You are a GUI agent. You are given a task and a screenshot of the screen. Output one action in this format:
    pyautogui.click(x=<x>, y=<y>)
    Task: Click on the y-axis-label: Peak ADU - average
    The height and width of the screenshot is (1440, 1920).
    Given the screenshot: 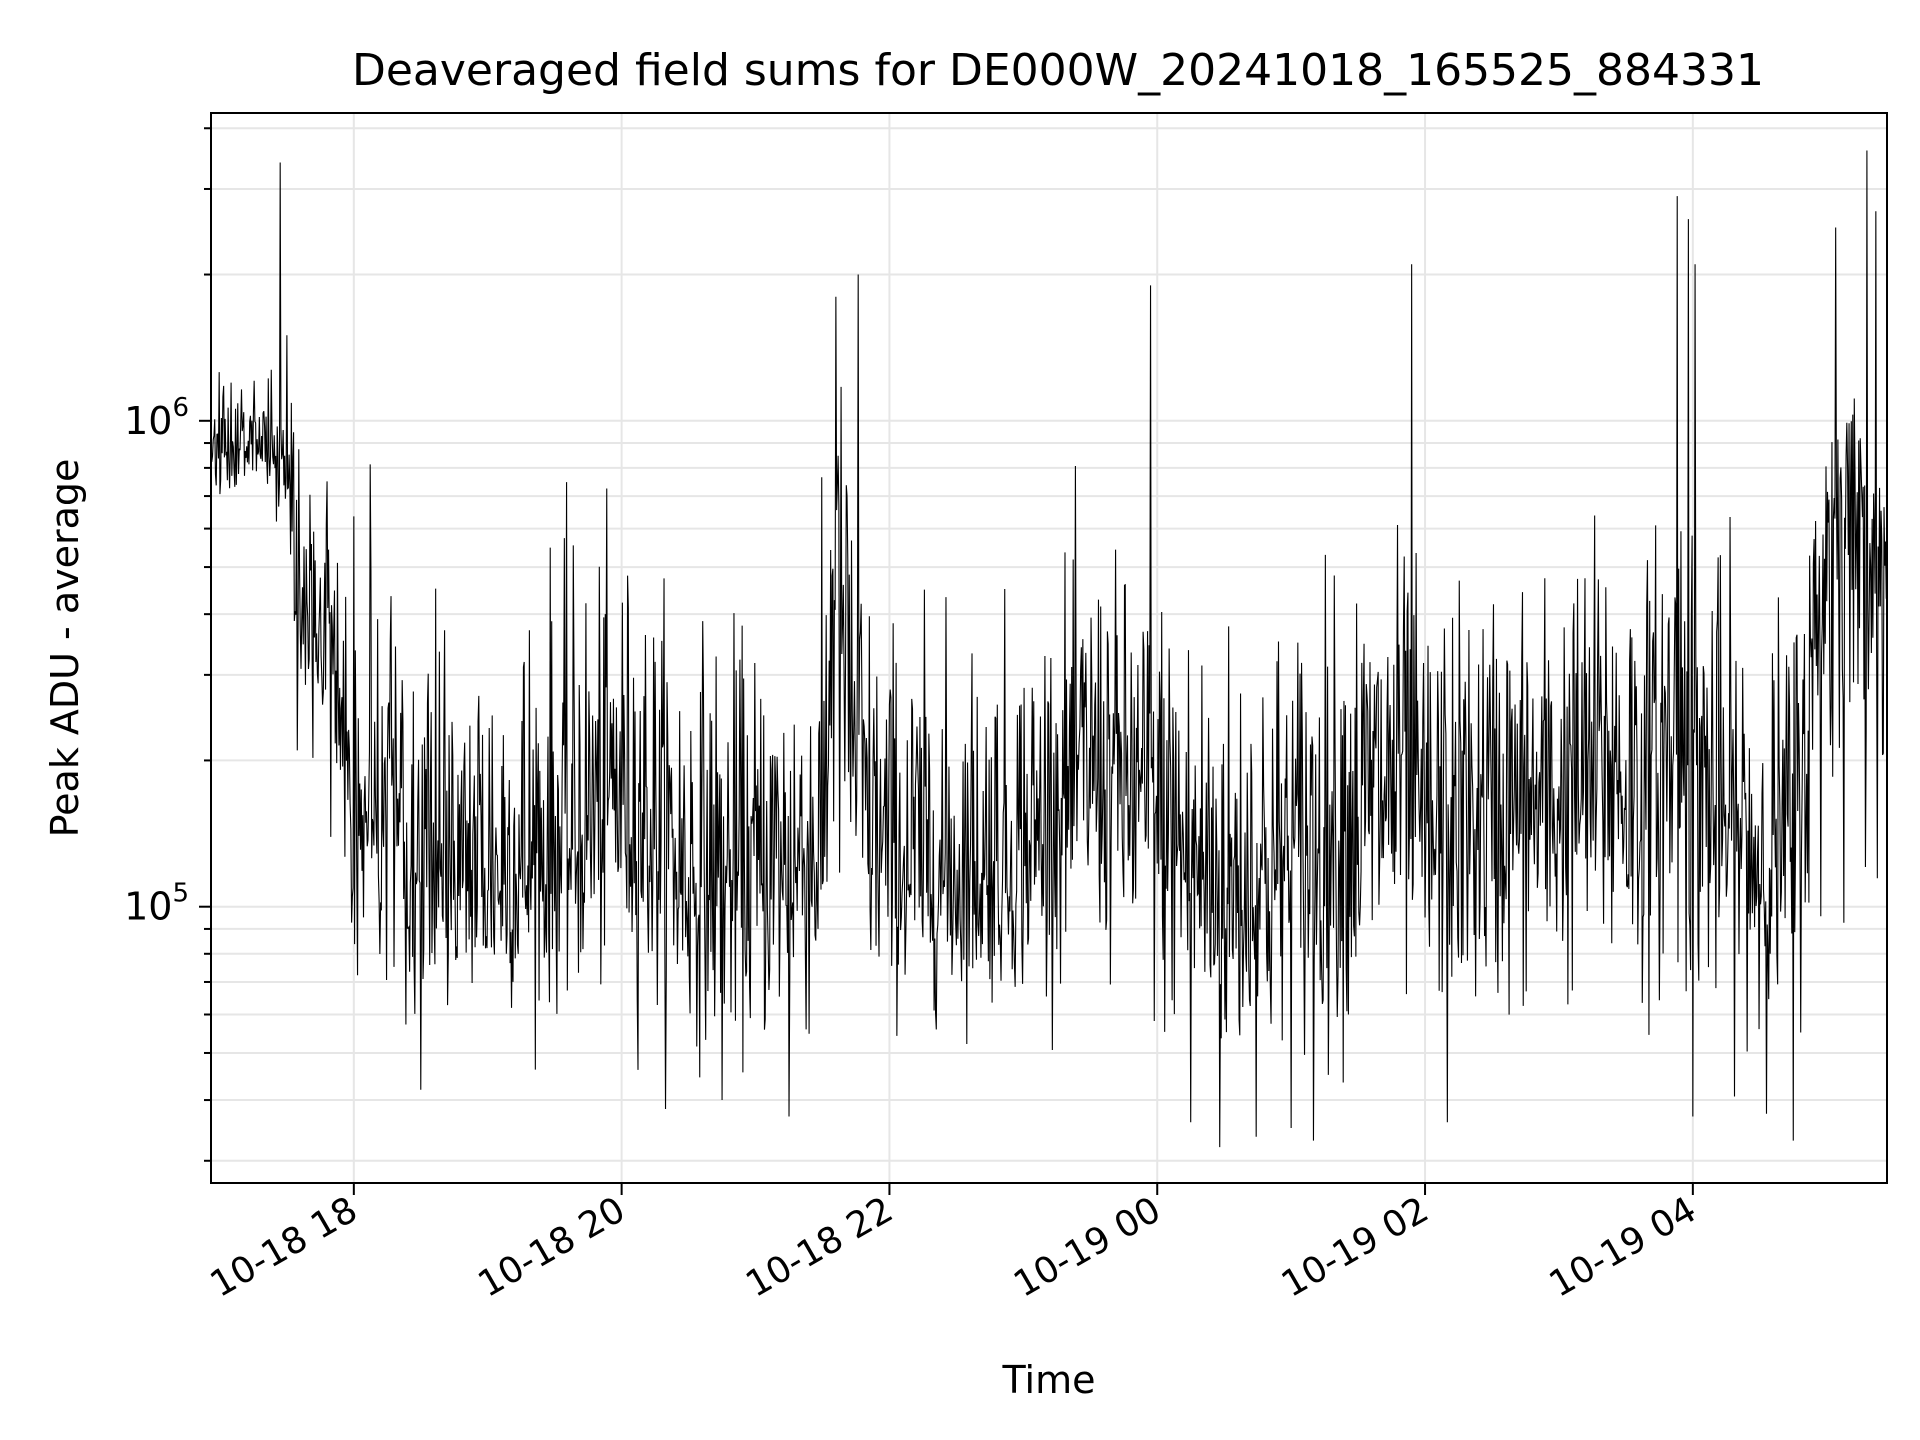 What is the action you would take?
    pyautogui.click(x=65, y=648)
    